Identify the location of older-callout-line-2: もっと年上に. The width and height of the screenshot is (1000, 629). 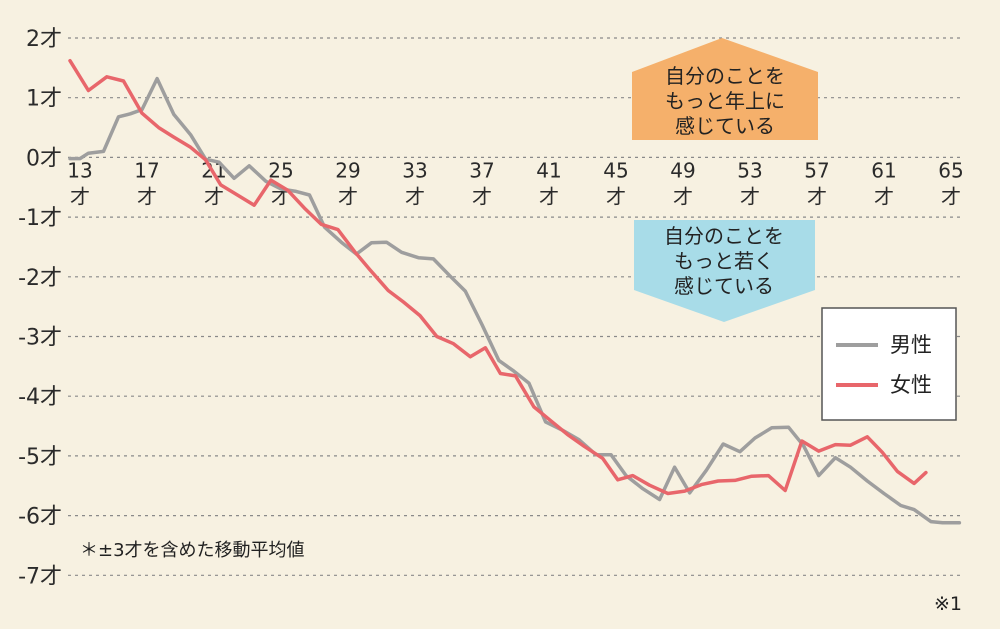
(725, 101).